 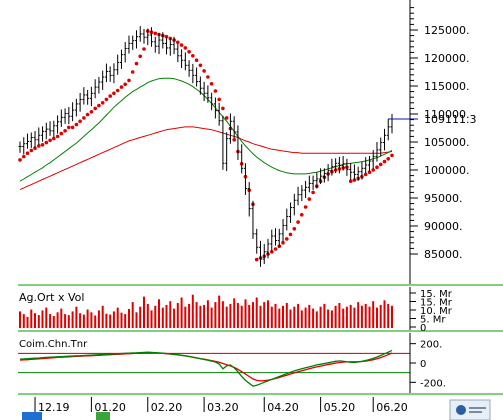 What do you see at coordinates (51, 297) in the screenshot?
I see `volume-label: Ag.Ort x Vol` at bounding box center [51, 297].